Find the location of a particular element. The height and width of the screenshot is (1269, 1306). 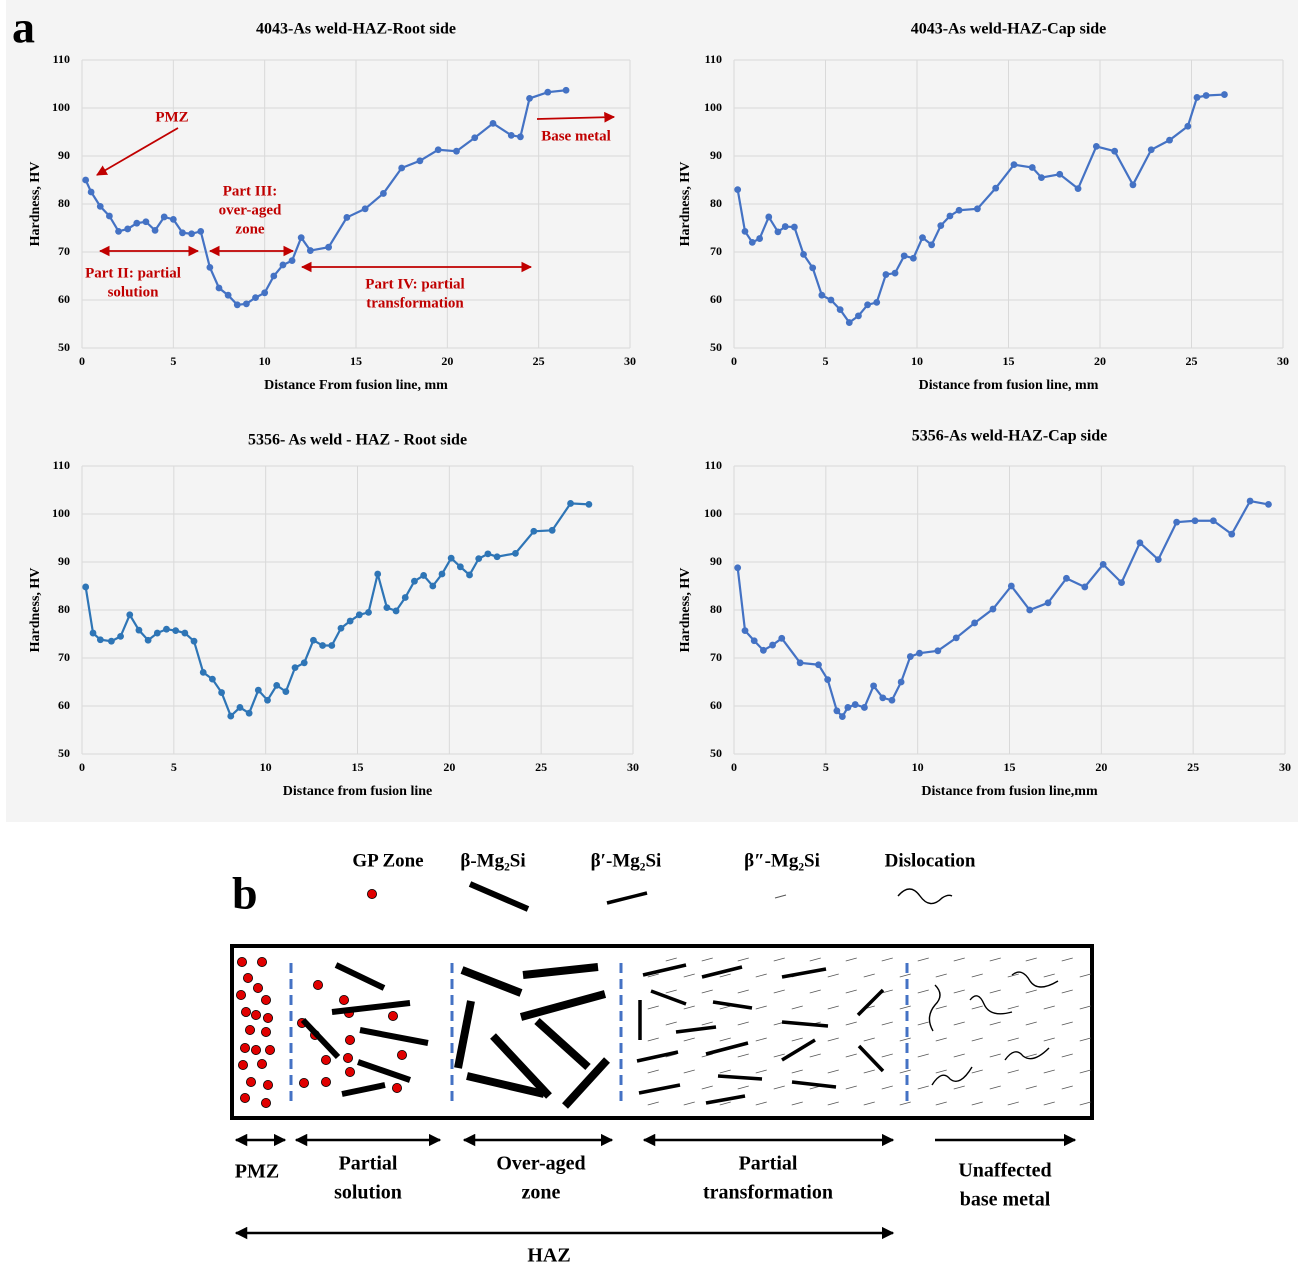

zone-label: zone is located at coordinates (541, 1193).